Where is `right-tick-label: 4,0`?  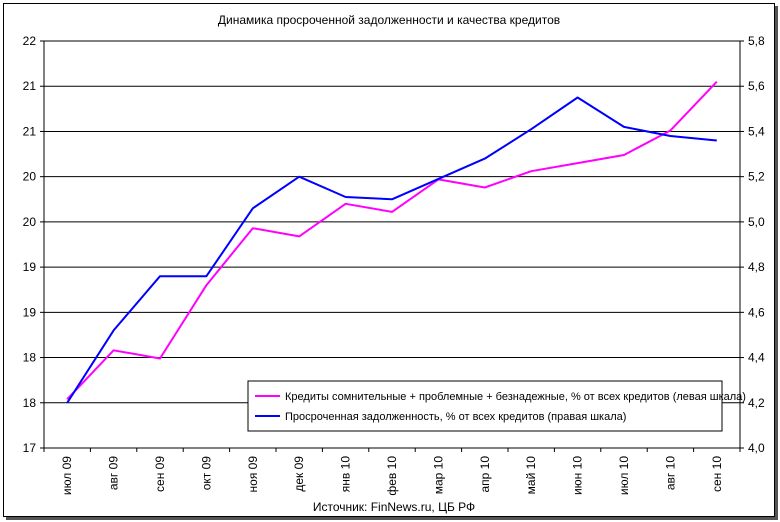
right-tick-label: 4,0 is located at coordinates (756, 448).